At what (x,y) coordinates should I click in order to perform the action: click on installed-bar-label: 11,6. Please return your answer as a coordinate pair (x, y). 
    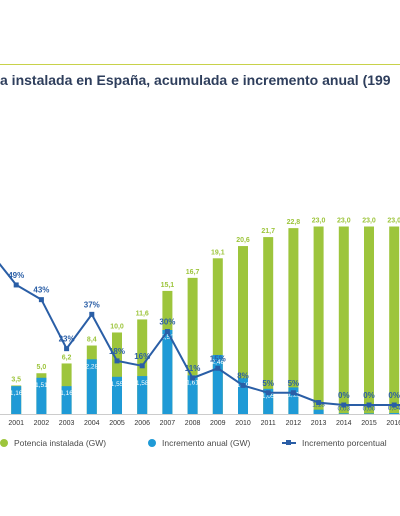
    Looking at the image, I should click on (142, 313).